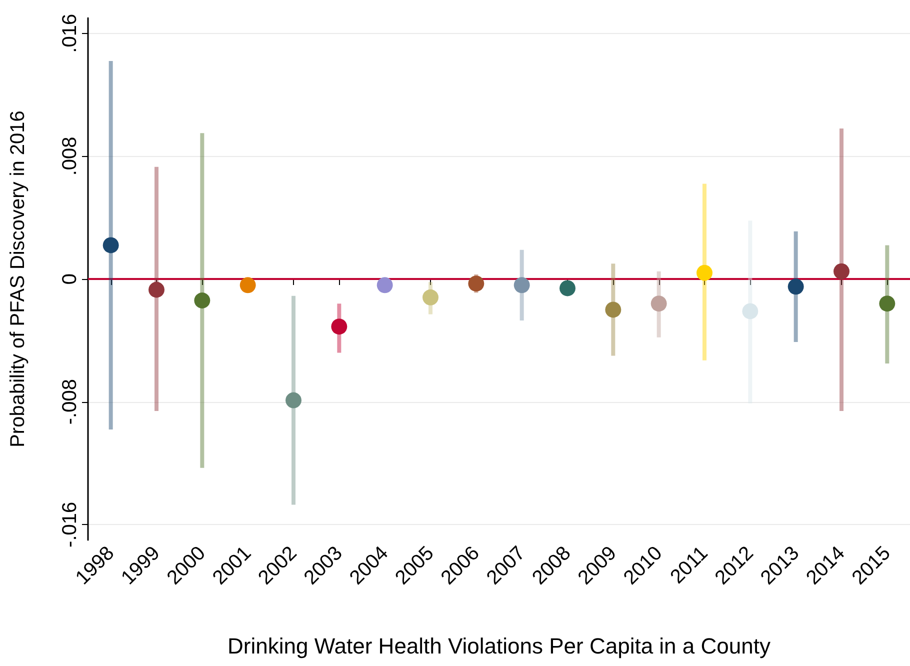  Describe the element at coordinates (70, 156) in the screenshot. I see `y-tick-label: .008` at that location.